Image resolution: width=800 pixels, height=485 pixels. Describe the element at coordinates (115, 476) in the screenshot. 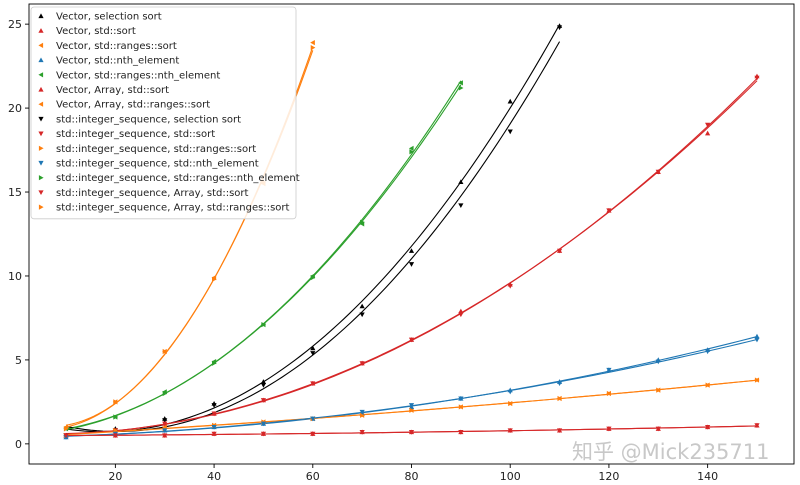

I see `x-tick-label-20: 20` at that location.